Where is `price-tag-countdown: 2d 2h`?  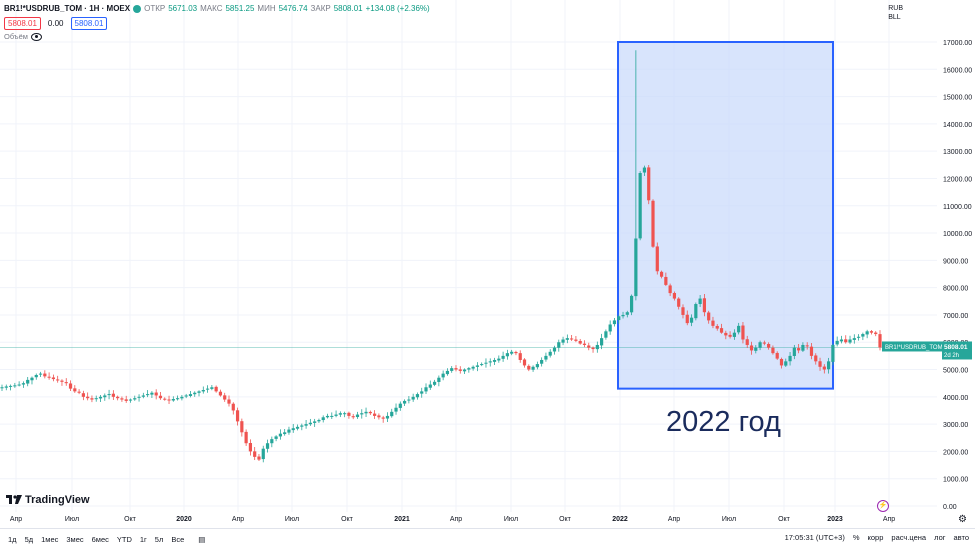 price-tag-countdown: 2d 2h is located at coordinates (951, 356).